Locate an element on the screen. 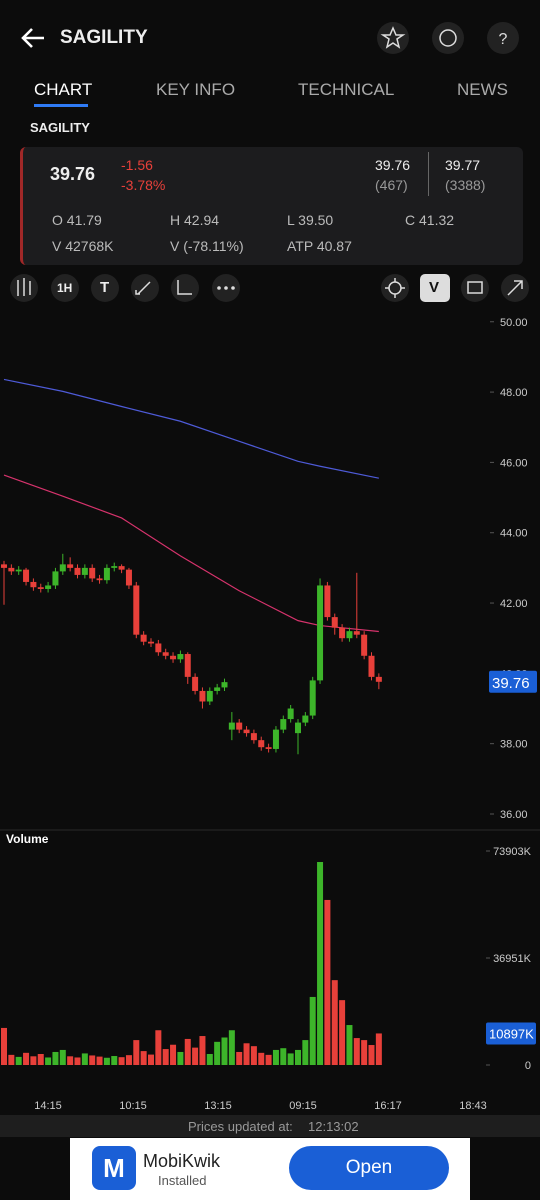 This screenshot has height=1200, width=540. stat: ATP 40.87 is located at coordinates (319, 246).